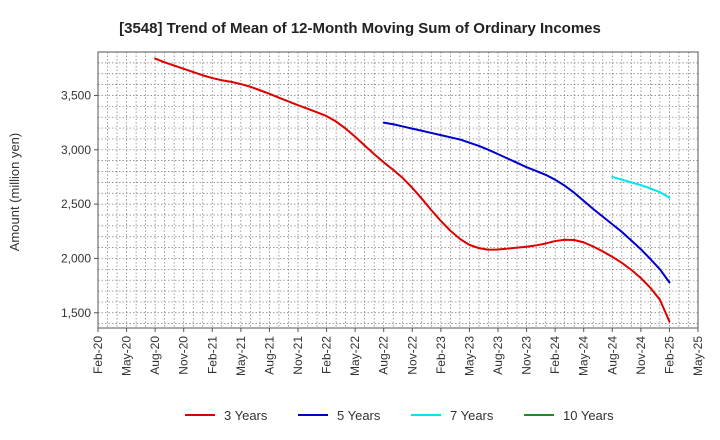 The image size is (720, 440). What do you see at coordinates (526, 202) in the screenshot?
I see `series-line-5-years` at bounding box center [526, 202].